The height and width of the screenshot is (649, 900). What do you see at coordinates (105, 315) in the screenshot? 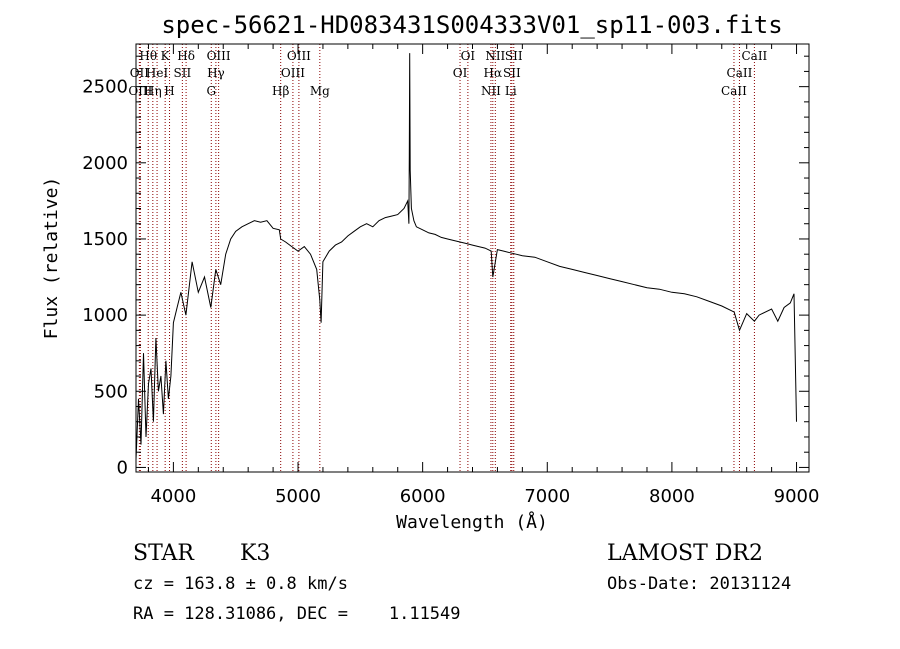
I see `y-tick-label: 1000` at bounding box center [105, 315].